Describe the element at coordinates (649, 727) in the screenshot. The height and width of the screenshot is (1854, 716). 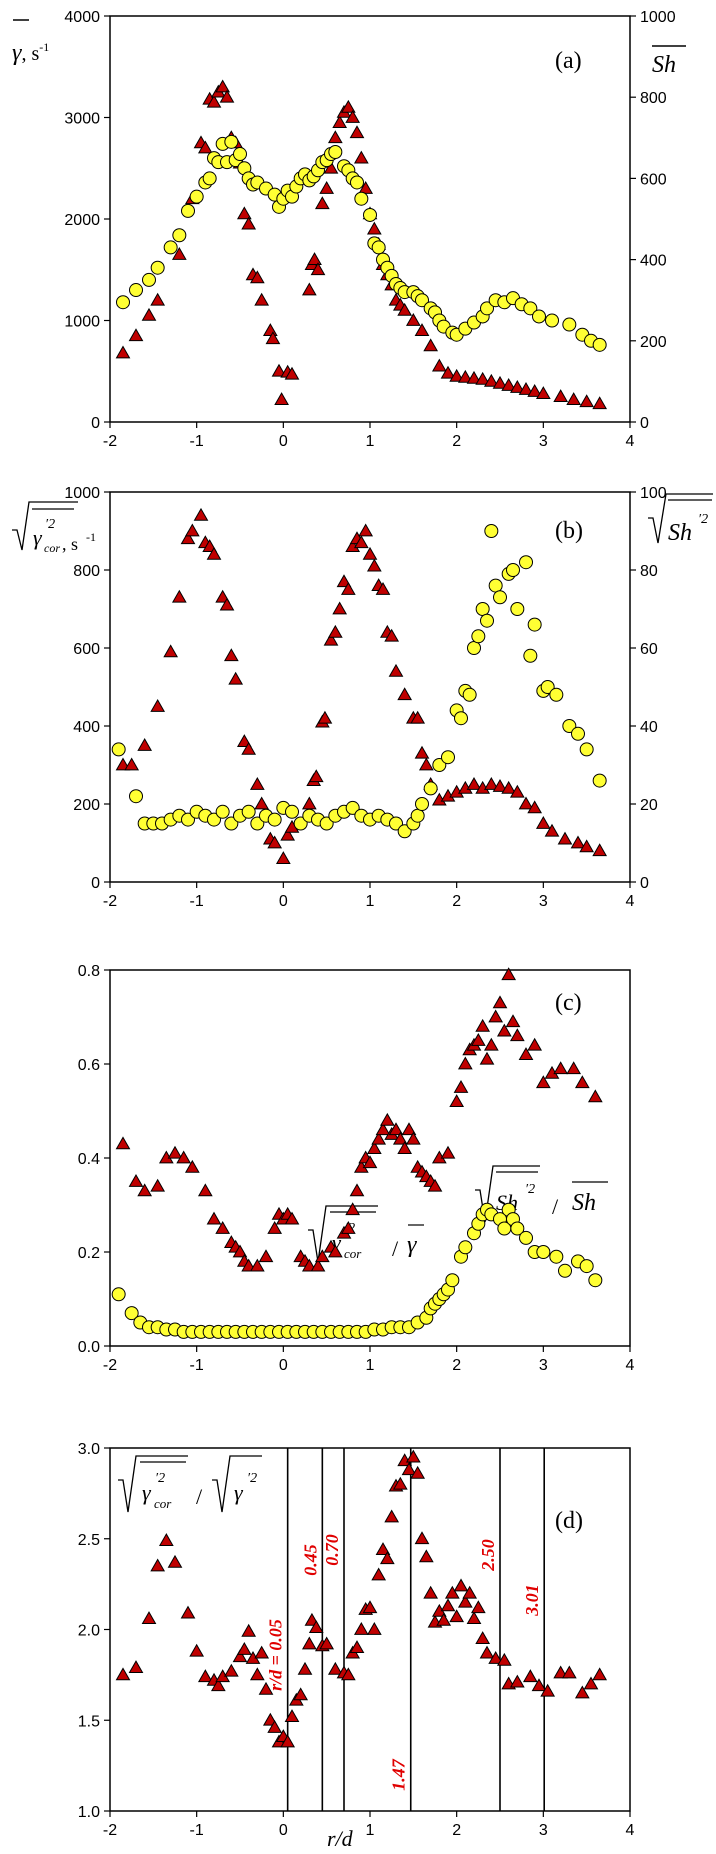
I see `y2-tick-label-b: 40` at that location.